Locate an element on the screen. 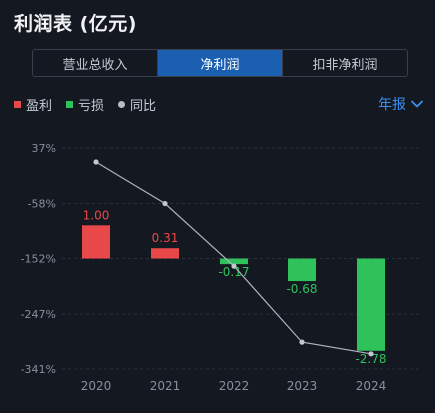  metric-tabs: 营业总收入 净利润 扣非净利润 is located at coordinates (220, 63).